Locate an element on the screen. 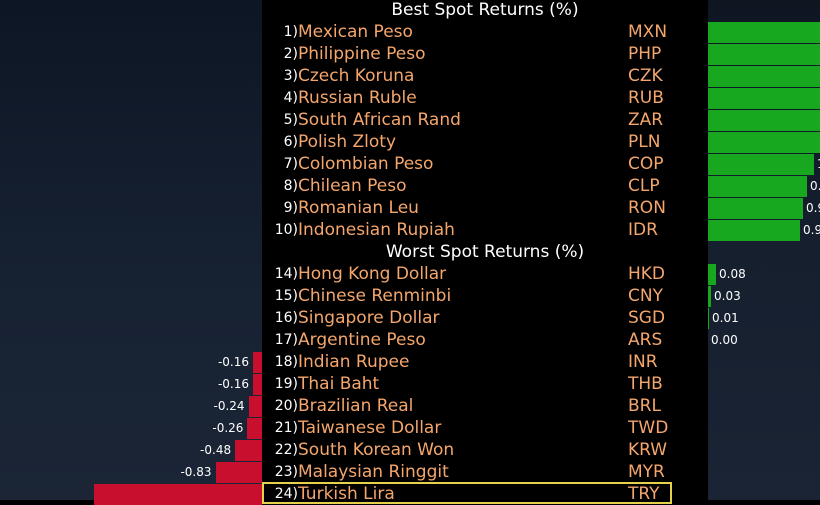  currency-code: CZK is located at coordinates (645, 76).